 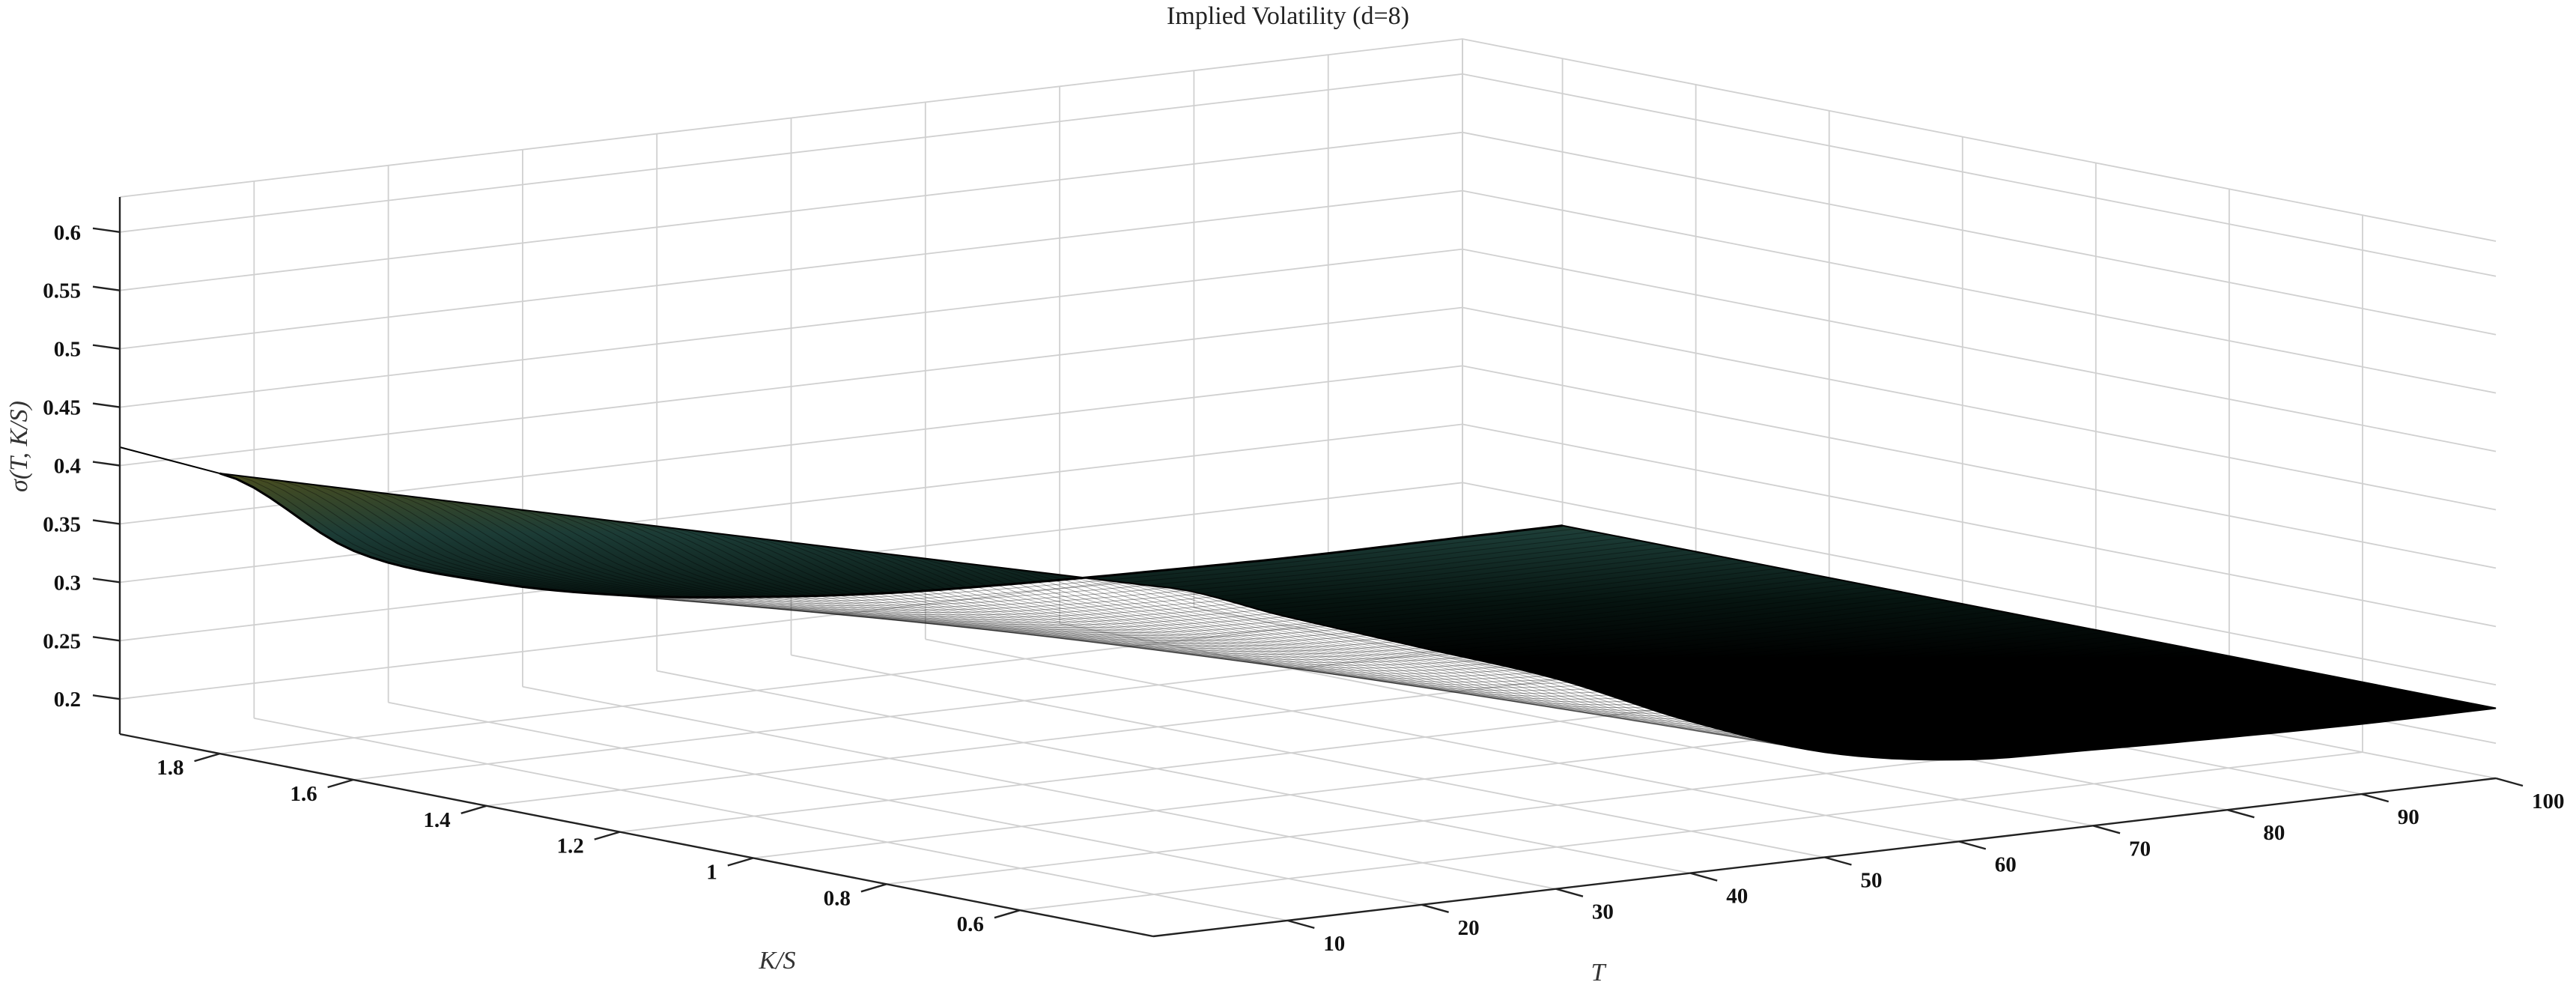 I want to click on x-tick-label: 50, so click(x=1872, y=881).